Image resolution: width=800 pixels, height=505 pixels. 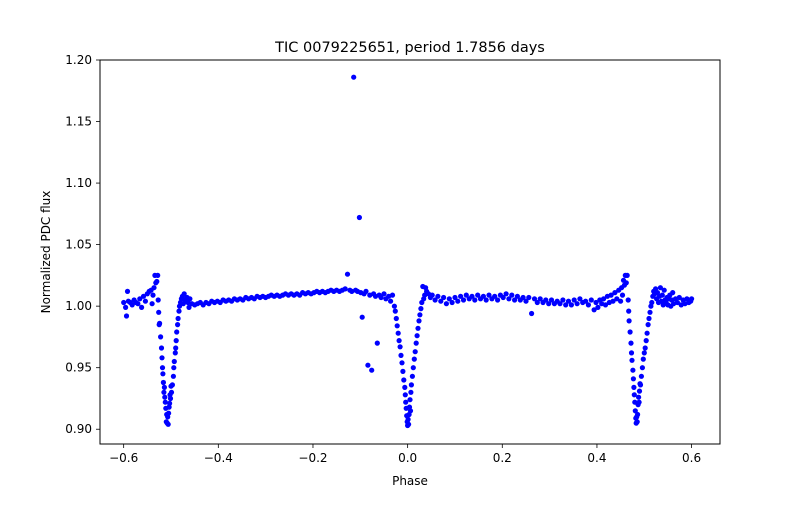 What do you see at coordinates (407, 458) in the screenshot?
I see `x-tick-label: 0.0` at bounding box center [407, 458].